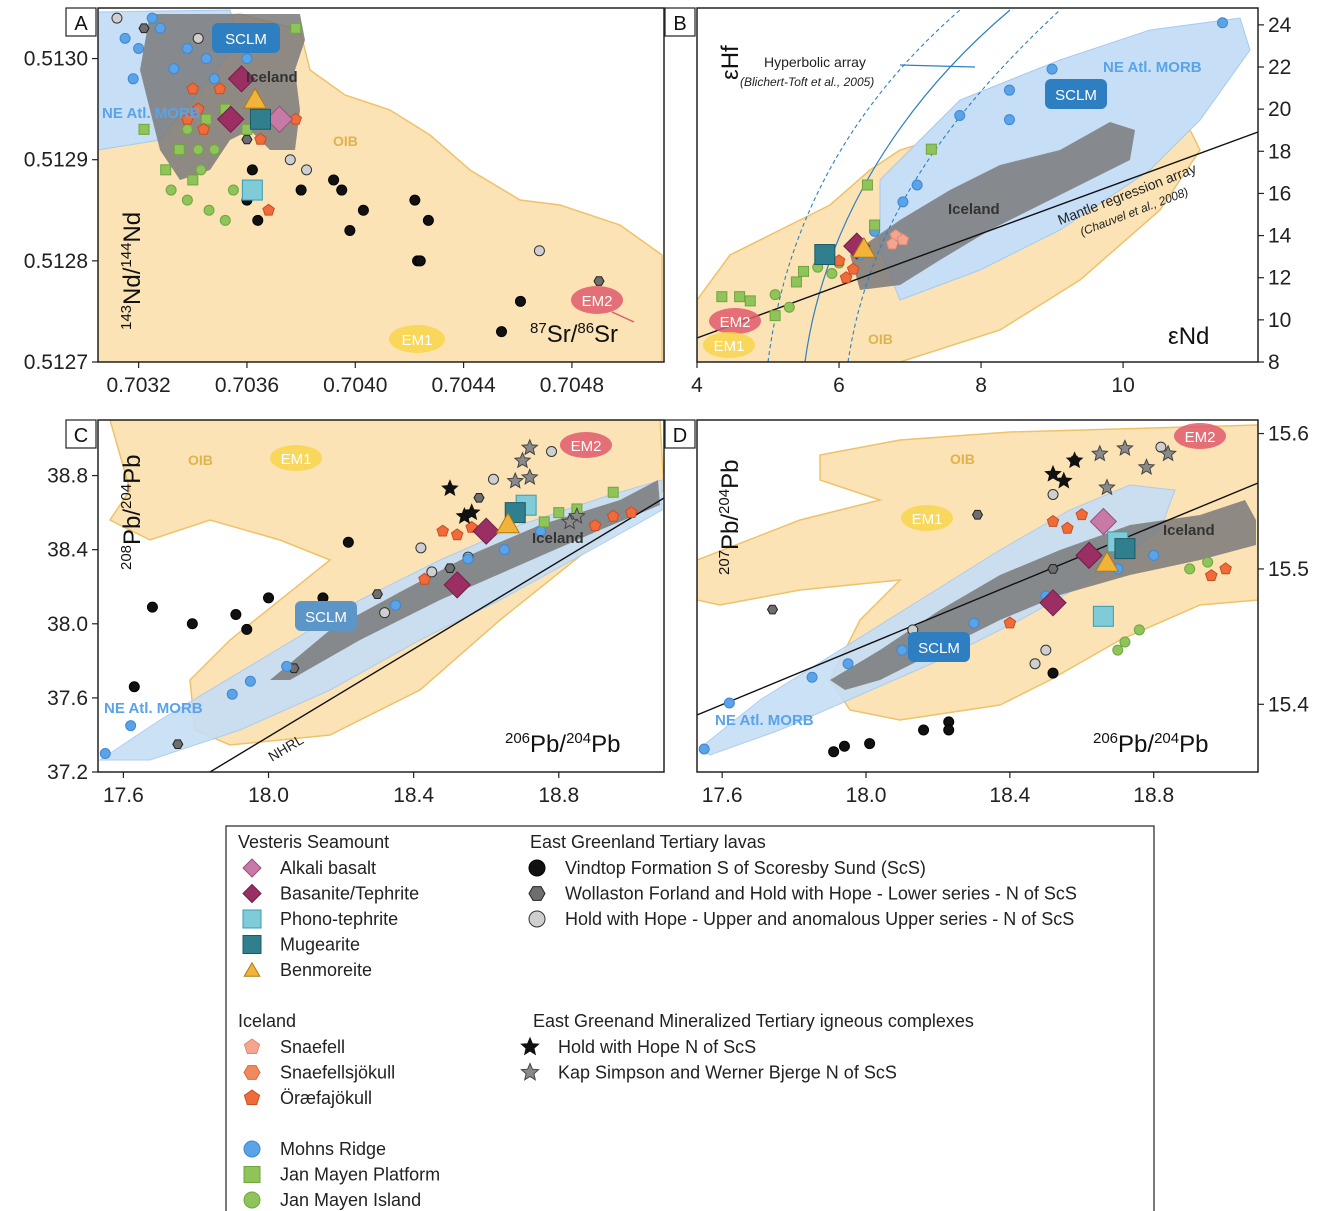 The height and width of the screenshot is (1211, 1333). Describe the element at coordinates (326, 970) in the screenshot. I see `legend-vesteris-item: Benmoreite` at that location.